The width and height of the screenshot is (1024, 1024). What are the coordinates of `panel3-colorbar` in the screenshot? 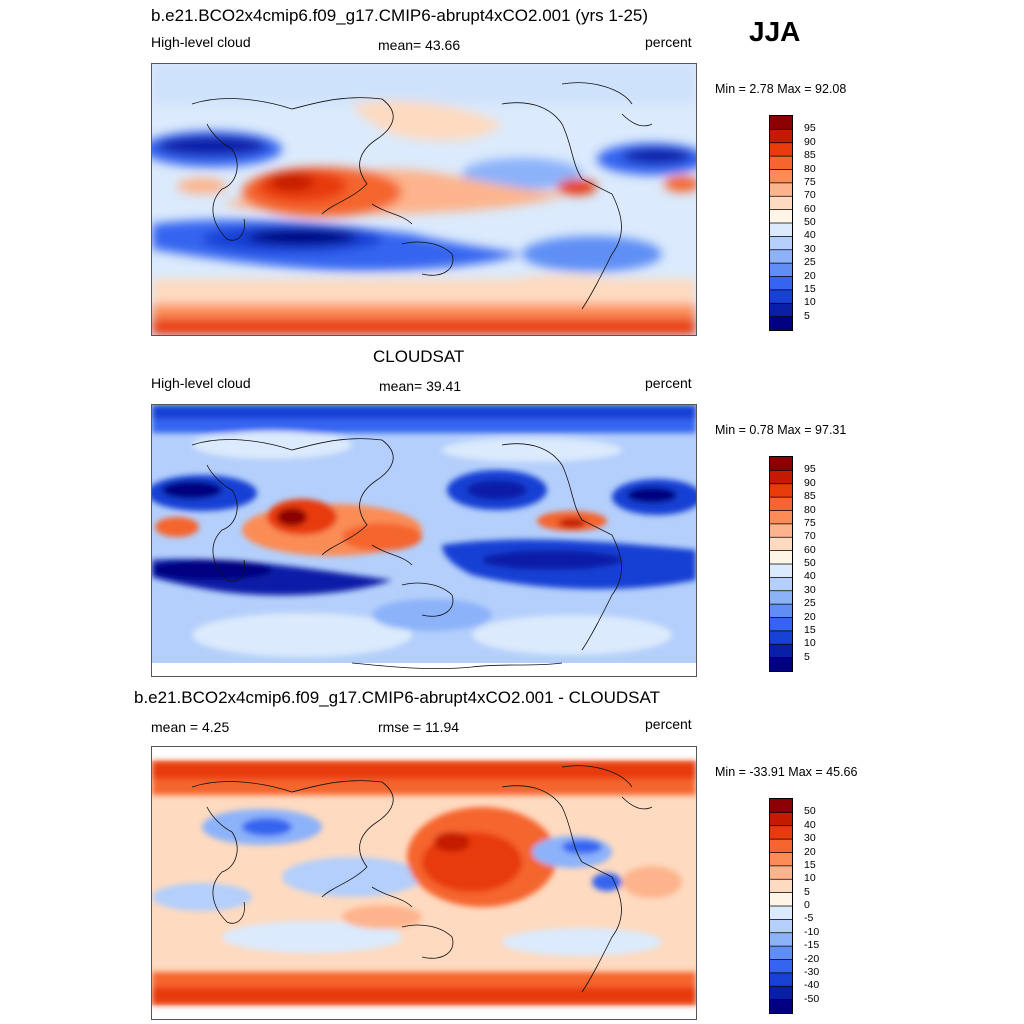 It's located at (781, 906).